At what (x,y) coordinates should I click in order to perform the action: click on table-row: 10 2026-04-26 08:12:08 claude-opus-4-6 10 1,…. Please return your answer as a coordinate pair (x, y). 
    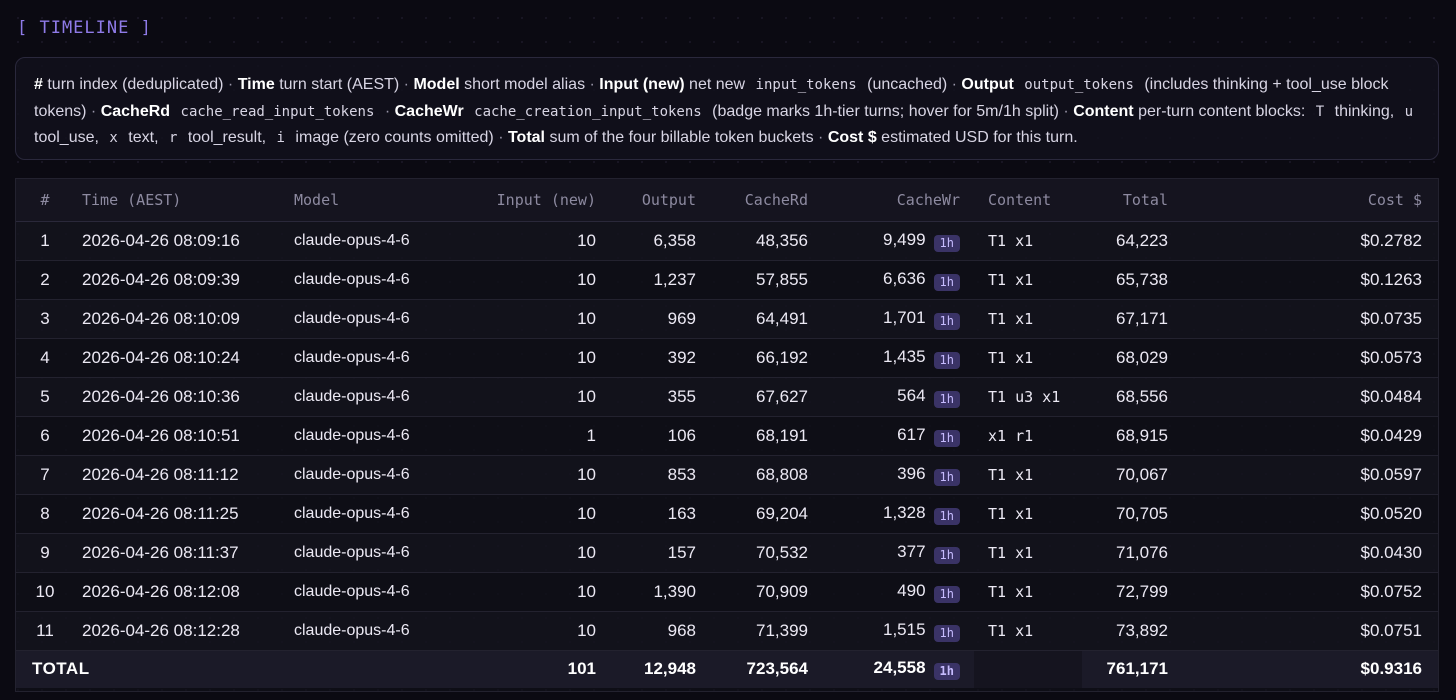
    Looking at the image, I should click on (727, 592).